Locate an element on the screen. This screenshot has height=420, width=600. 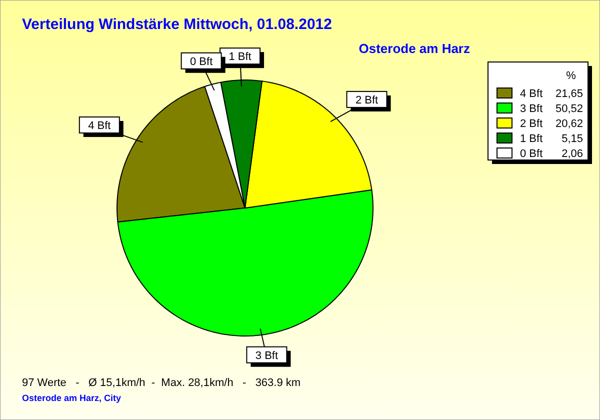
legend-label: 0 Bft is located at coordinates (531, 154).